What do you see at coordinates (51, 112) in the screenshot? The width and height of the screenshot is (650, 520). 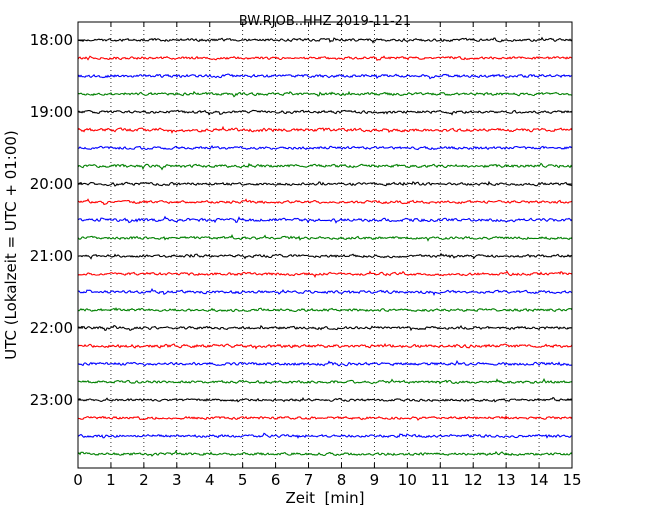 I see `y-tick-label: 19:00` at bounding box center [51, 112].